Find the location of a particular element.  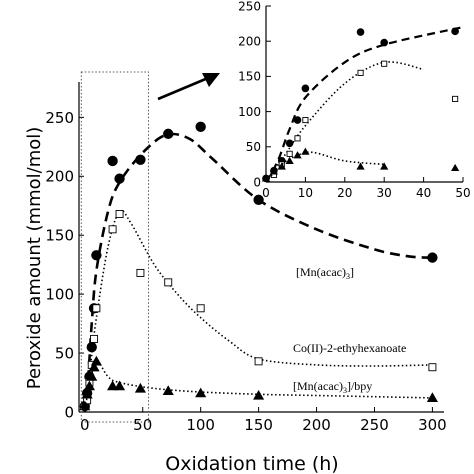

inset-series-0-fit-line is located at coordinates (364, 104).